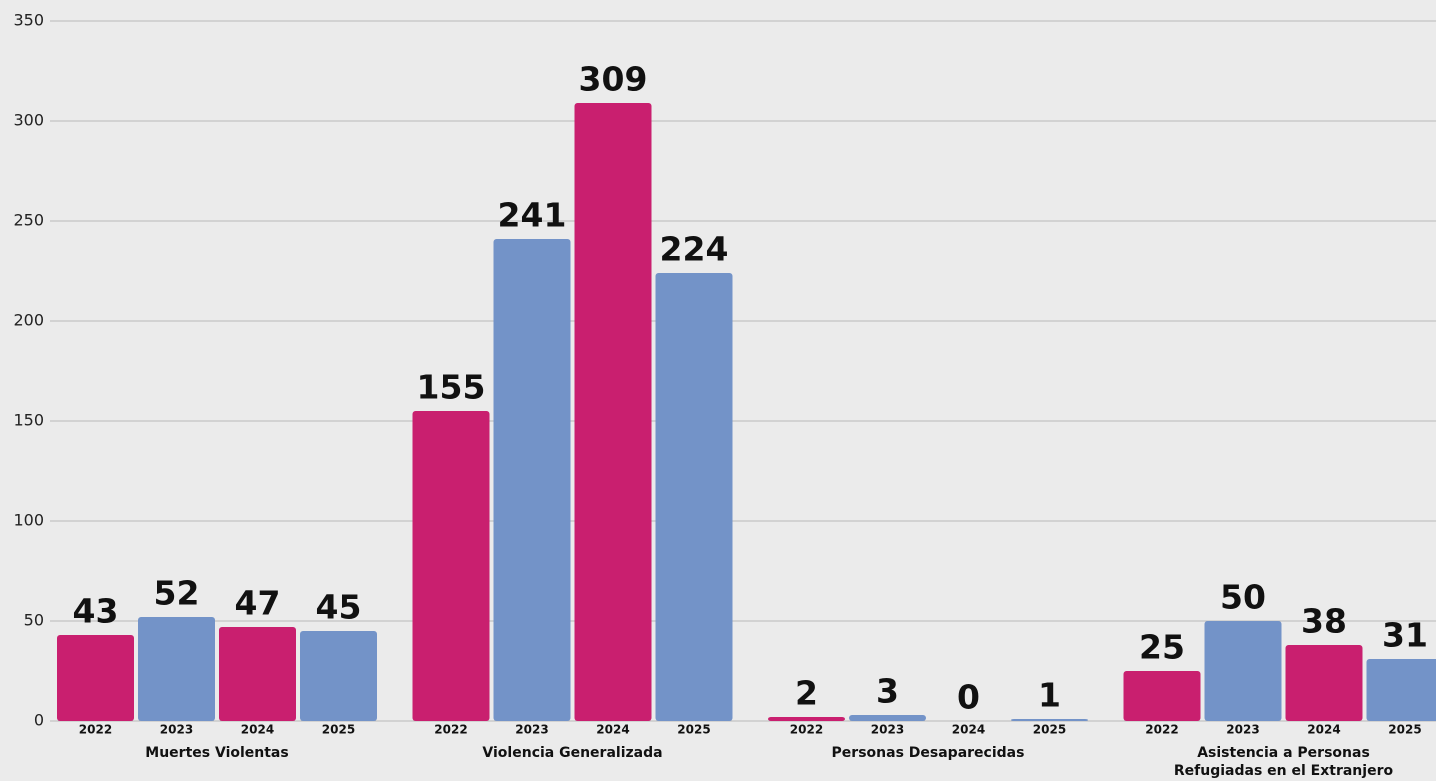 The image size is (1436, 781). I want to click on value-label: 0, so click(968, 697).